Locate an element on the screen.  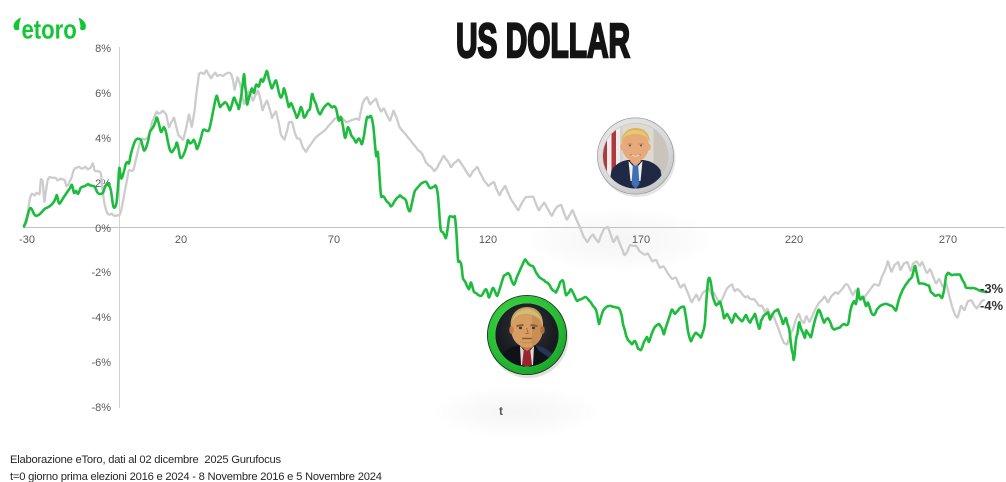
svg-text: 20 is located at coordinates (181, 240).